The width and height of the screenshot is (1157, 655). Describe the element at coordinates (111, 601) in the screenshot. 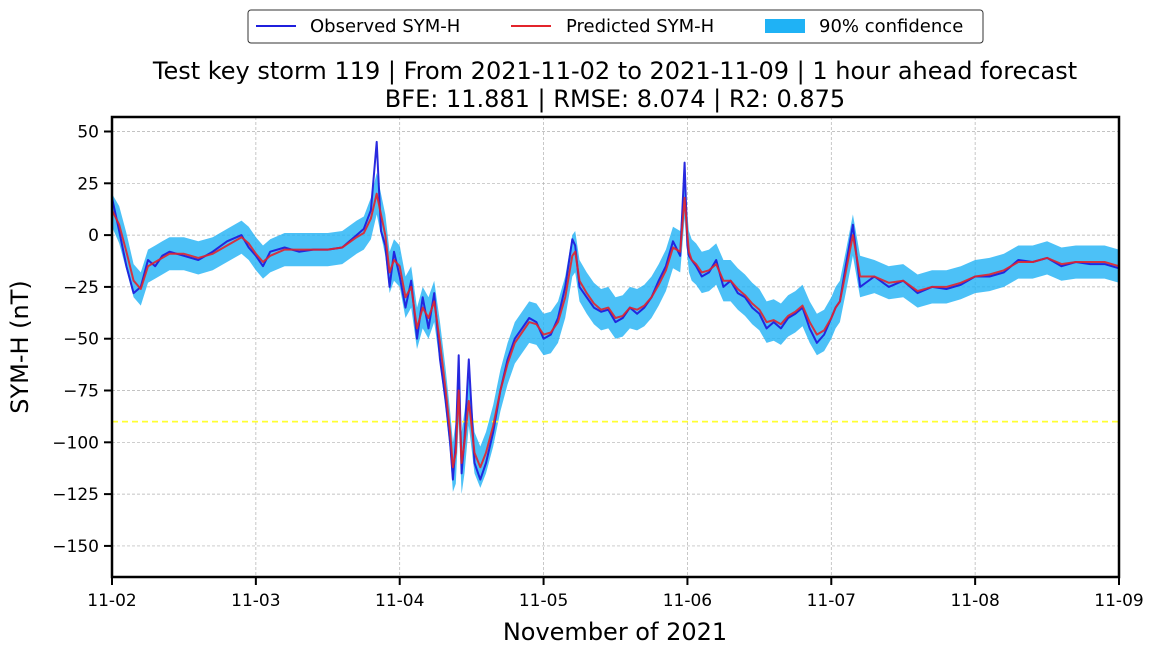

I see `x-tick-label: 11-02` at that location.